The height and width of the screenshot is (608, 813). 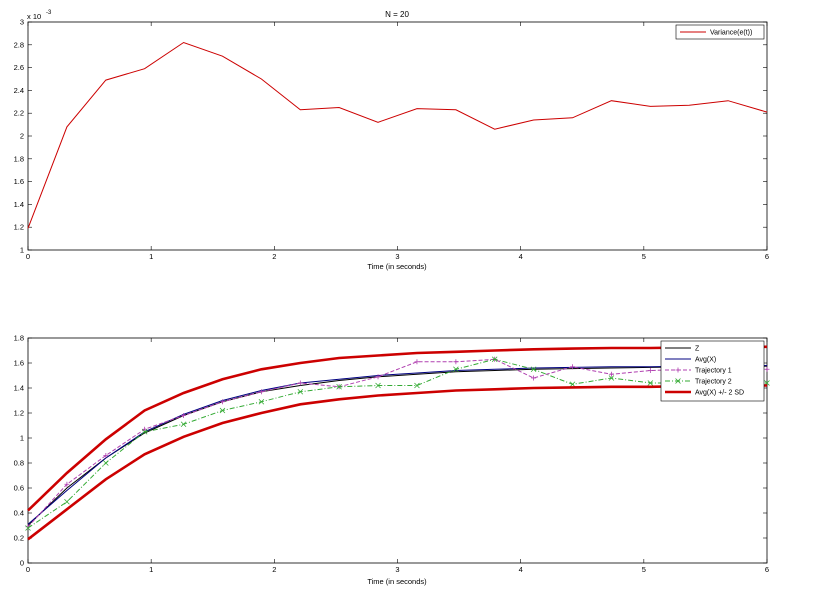 What do you see at coordinates (19, 90) in the screenshot?
I see `y-tick-label: 2.4` at bounding box center [19, 90].